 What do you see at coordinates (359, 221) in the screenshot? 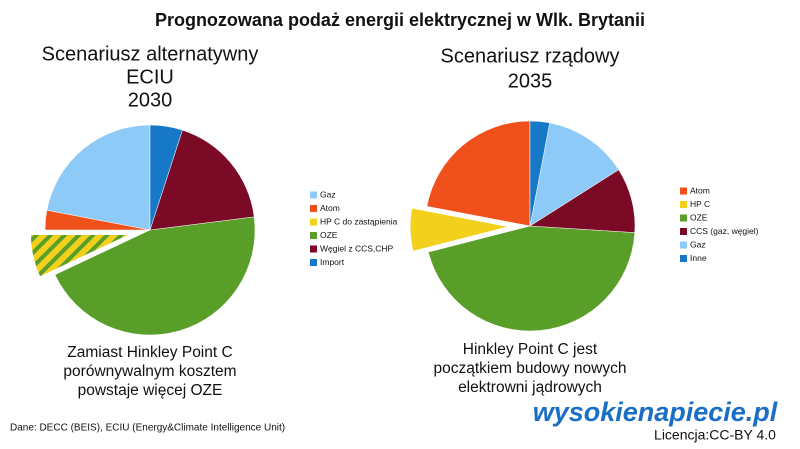
I see `legend-label: HP C do zastąpienia` at bounding box center [359, 221].